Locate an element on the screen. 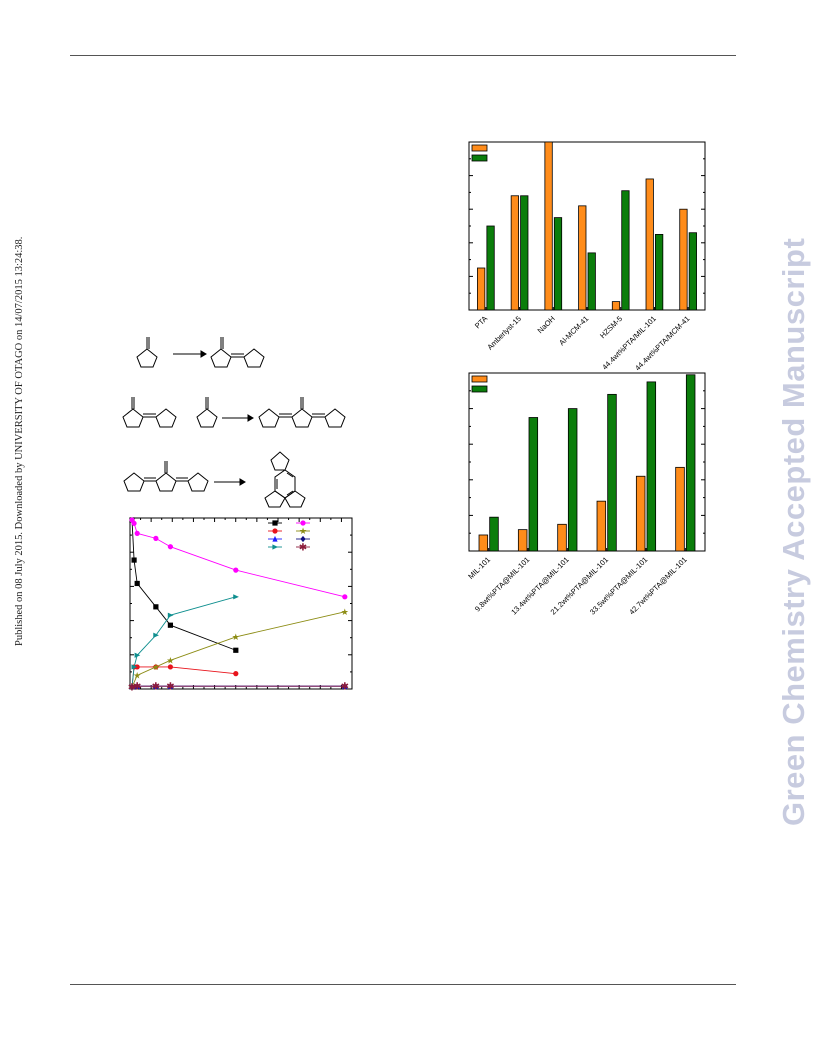 Image resolution: width=816 pixels, height=1056 pixels. series-wine: ✱✱ ✱ ✱ ✱ is located at coordinates (238, 688).